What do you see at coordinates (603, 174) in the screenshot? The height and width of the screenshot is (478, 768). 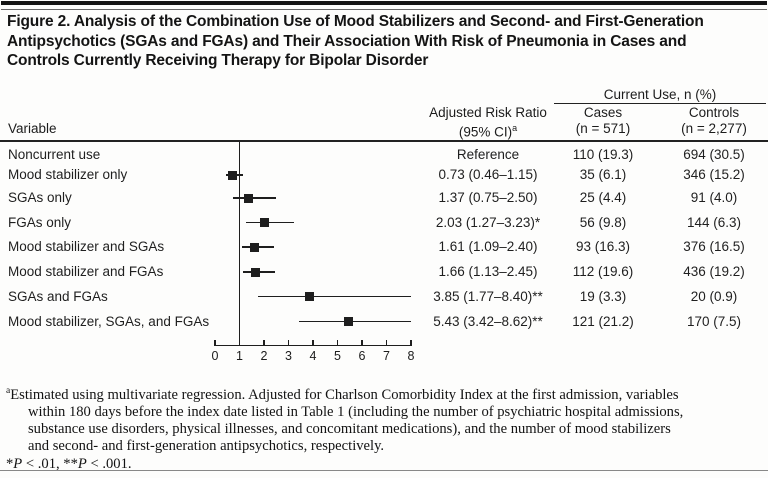 I see `row-cases: 35 (6.1)` at bounding box center [603, 174].